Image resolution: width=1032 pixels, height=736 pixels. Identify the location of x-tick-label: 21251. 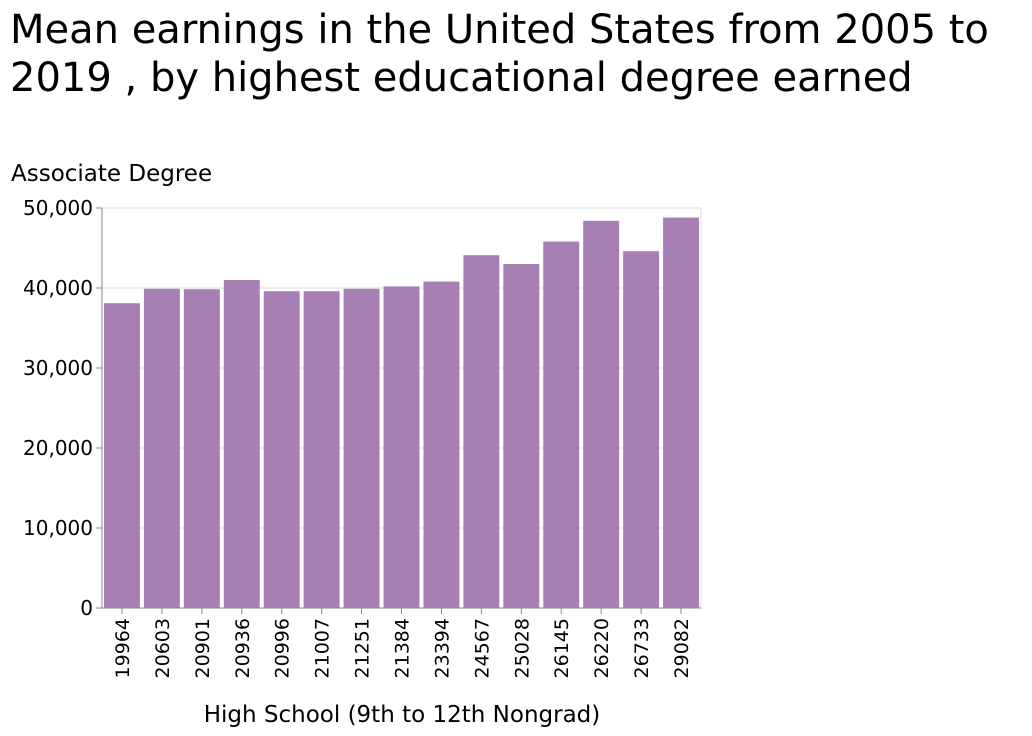
(363, 648).